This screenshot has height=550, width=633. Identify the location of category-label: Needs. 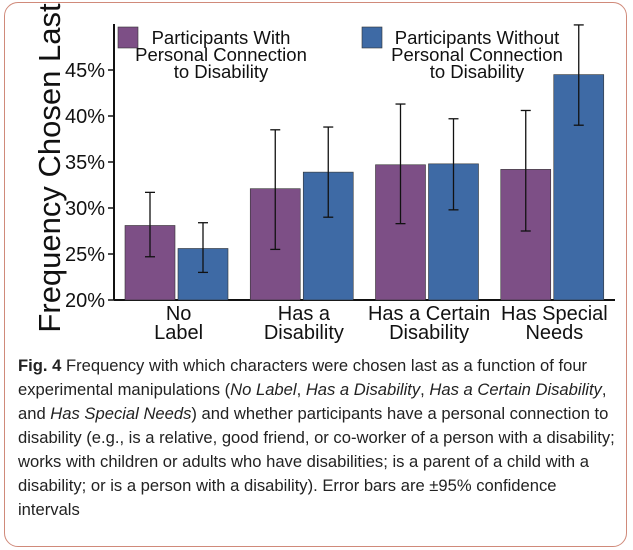
(554, 333).